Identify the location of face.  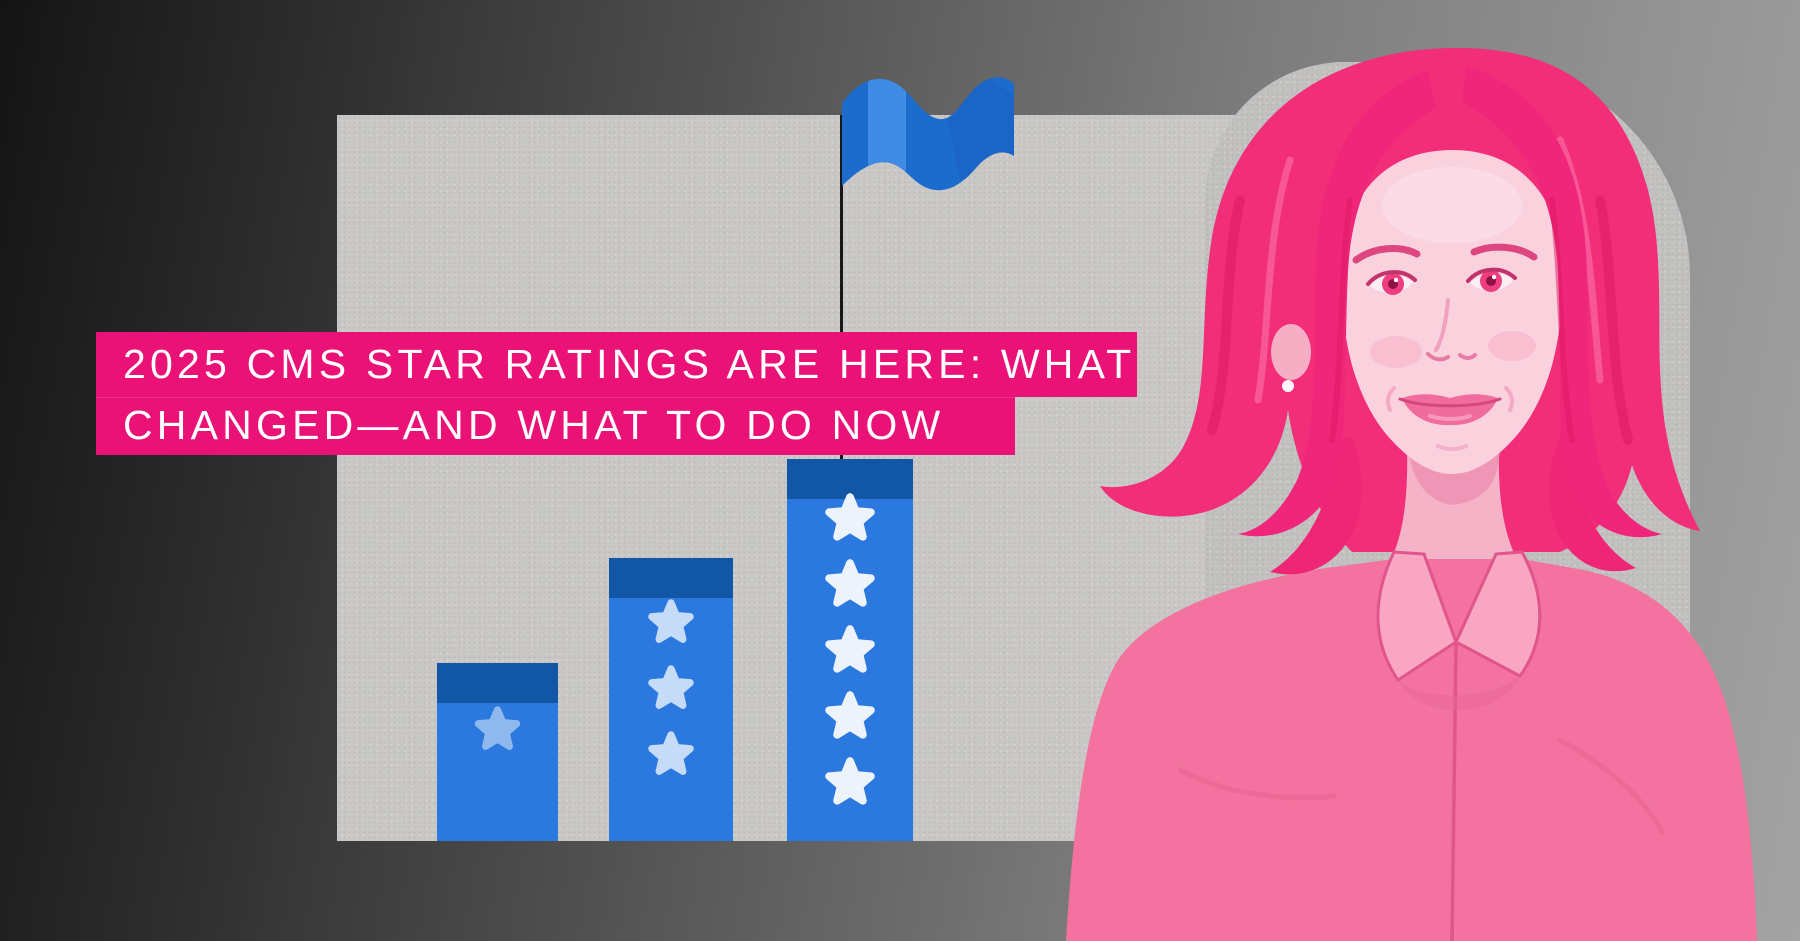
(1452, 312).